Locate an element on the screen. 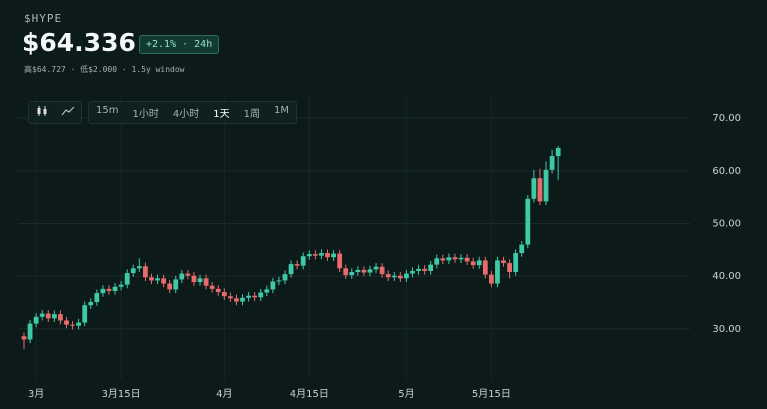 The height and width of the screenshot is (409, 767). y-tick-label: 40.00 is located at coordinates (726, 276).